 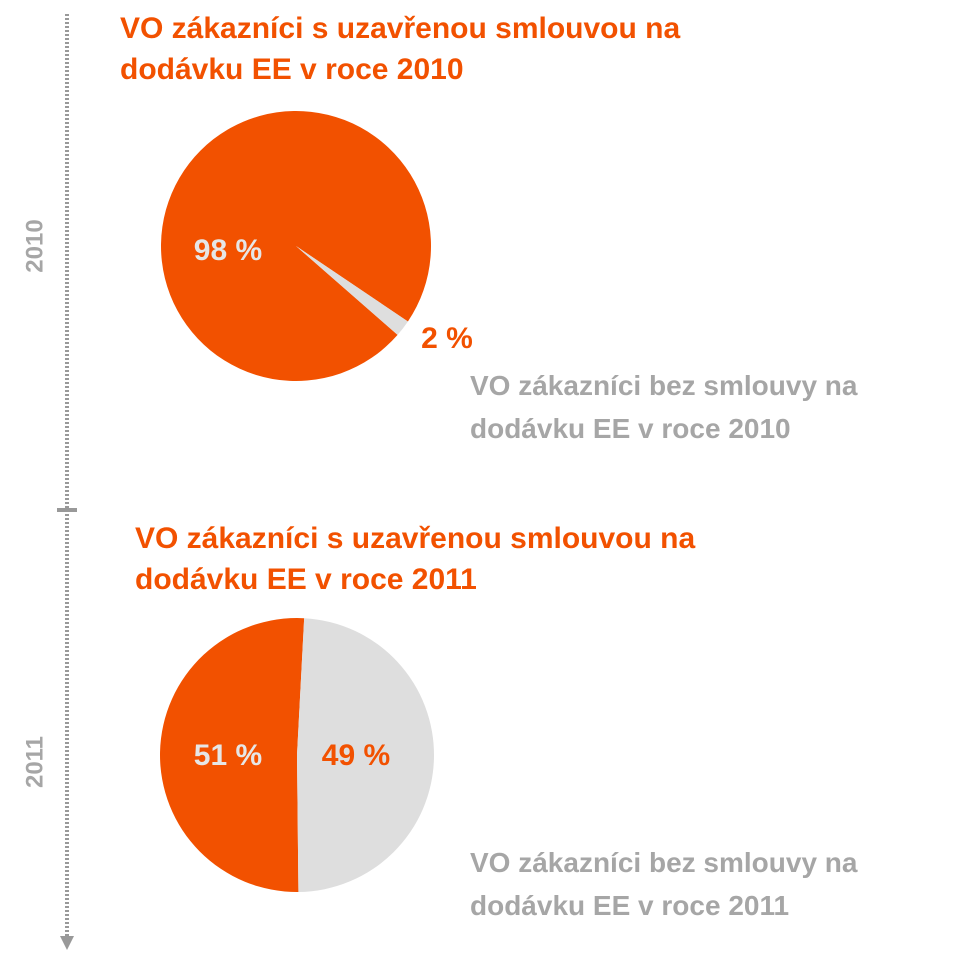 What do you see at coordinates (67, 943) in the screenshot?
I see `timeline-arrow` at bounding box center [67, 943].